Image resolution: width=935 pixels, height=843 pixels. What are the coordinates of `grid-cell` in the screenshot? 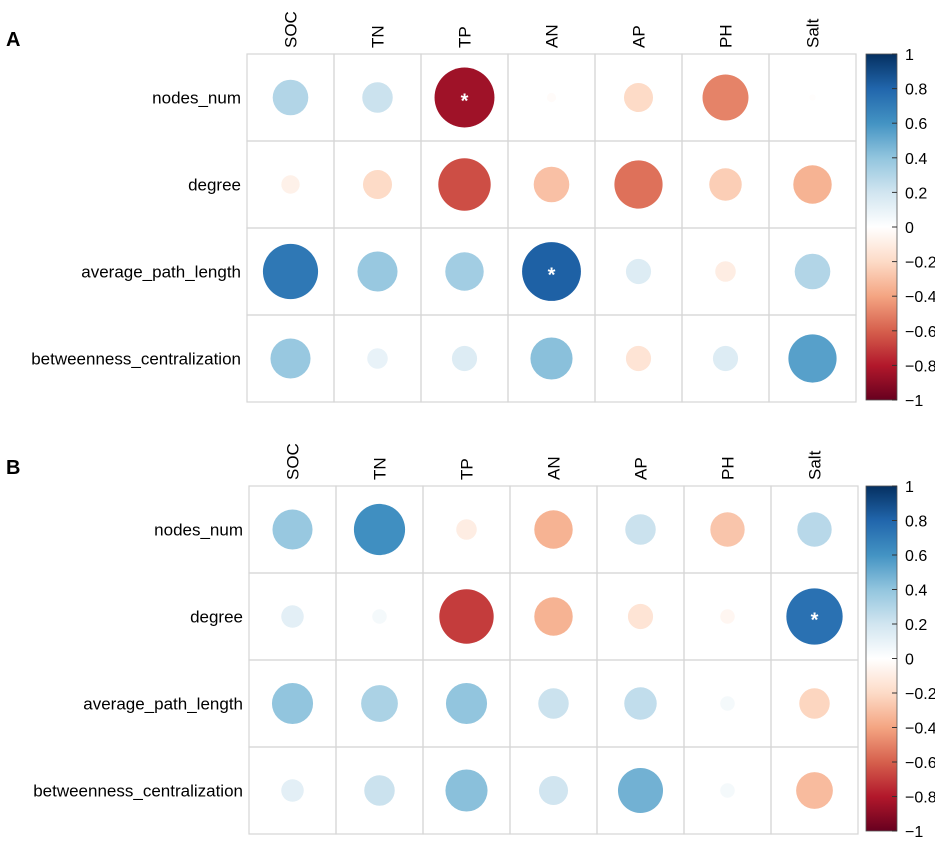 It's located at (814, 790).